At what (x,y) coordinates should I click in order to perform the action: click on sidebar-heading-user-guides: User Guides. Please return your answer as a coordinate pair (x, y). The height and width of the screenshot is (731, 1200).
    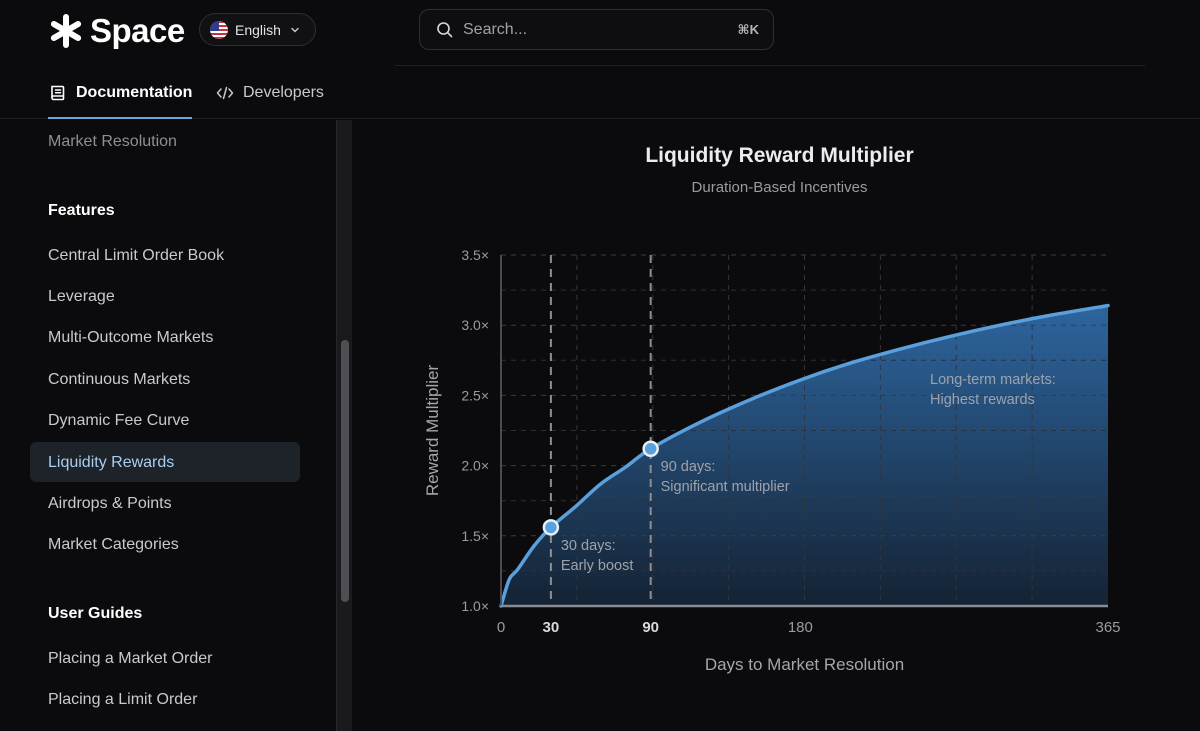
    Looking at the image, I should click on (95, 613).